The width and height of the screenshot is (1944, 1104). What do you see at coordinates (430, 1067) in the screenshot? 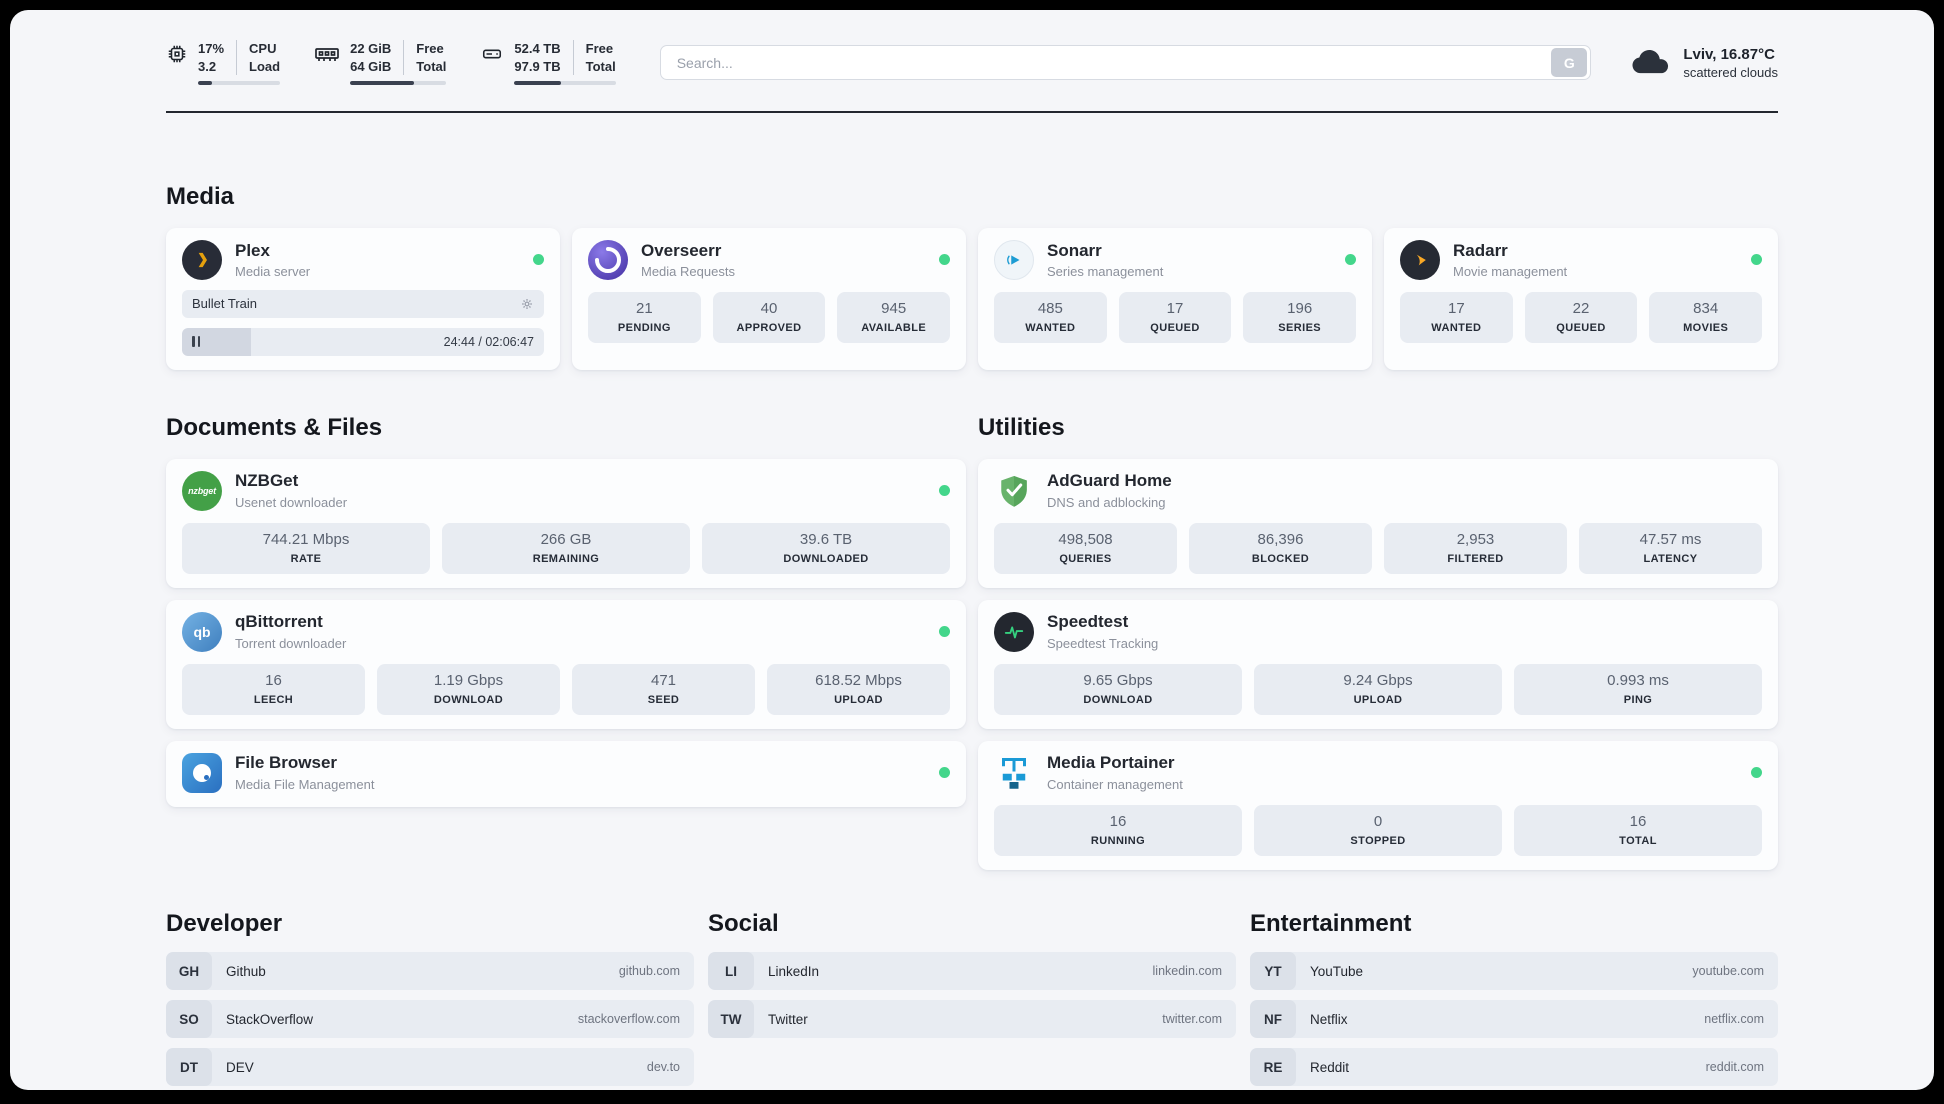
I see `link-dev: DT DEV dev.to` at bounding box center [430, 1067].